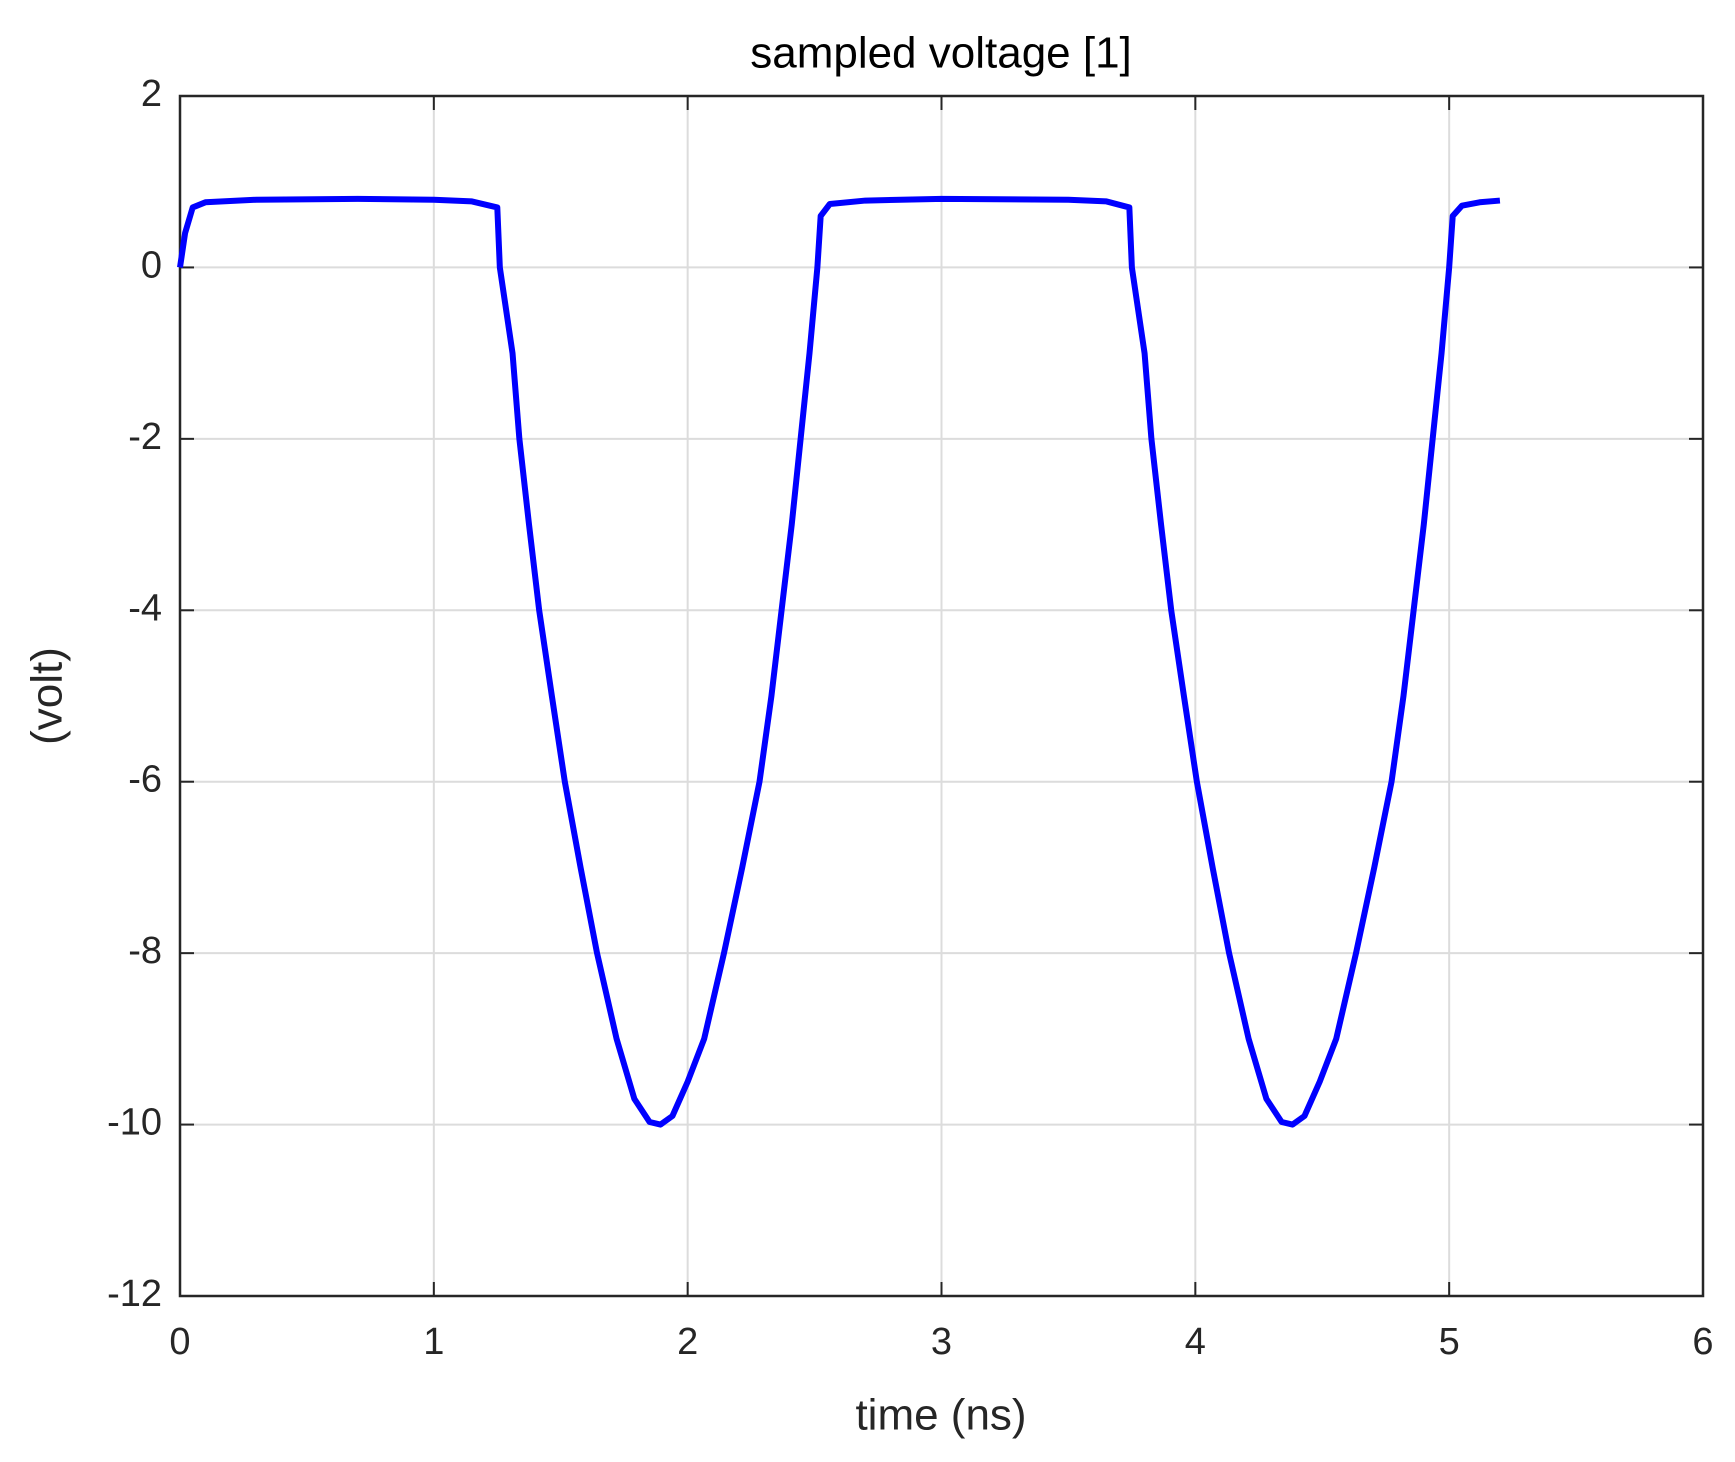 The height and width of the screenshot is (1462, 1735). Describe the element at coordinates (1702, 1342) in the screenshot. I see `x-tick-label: 6` at that location.